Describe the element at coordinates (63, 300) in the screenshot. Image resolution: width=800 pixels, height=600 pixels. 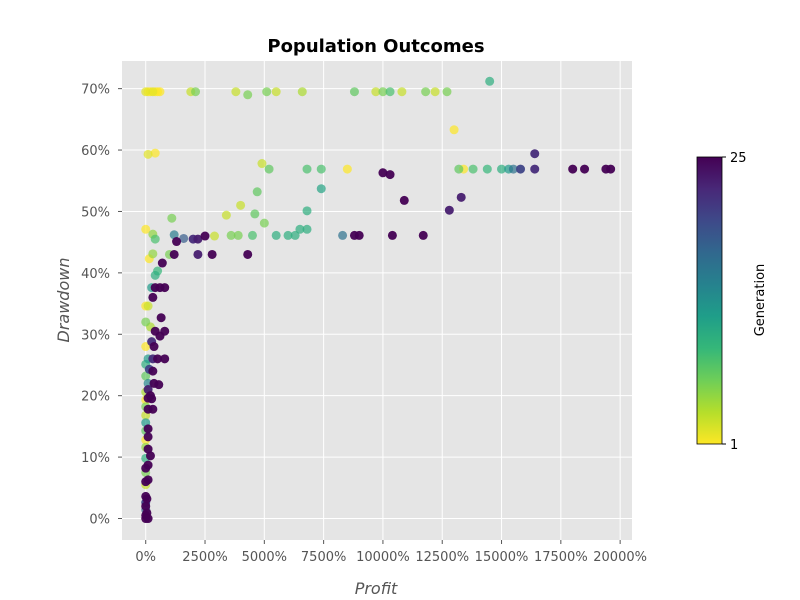
I see `y-axis-label: Drawdown` at that location.